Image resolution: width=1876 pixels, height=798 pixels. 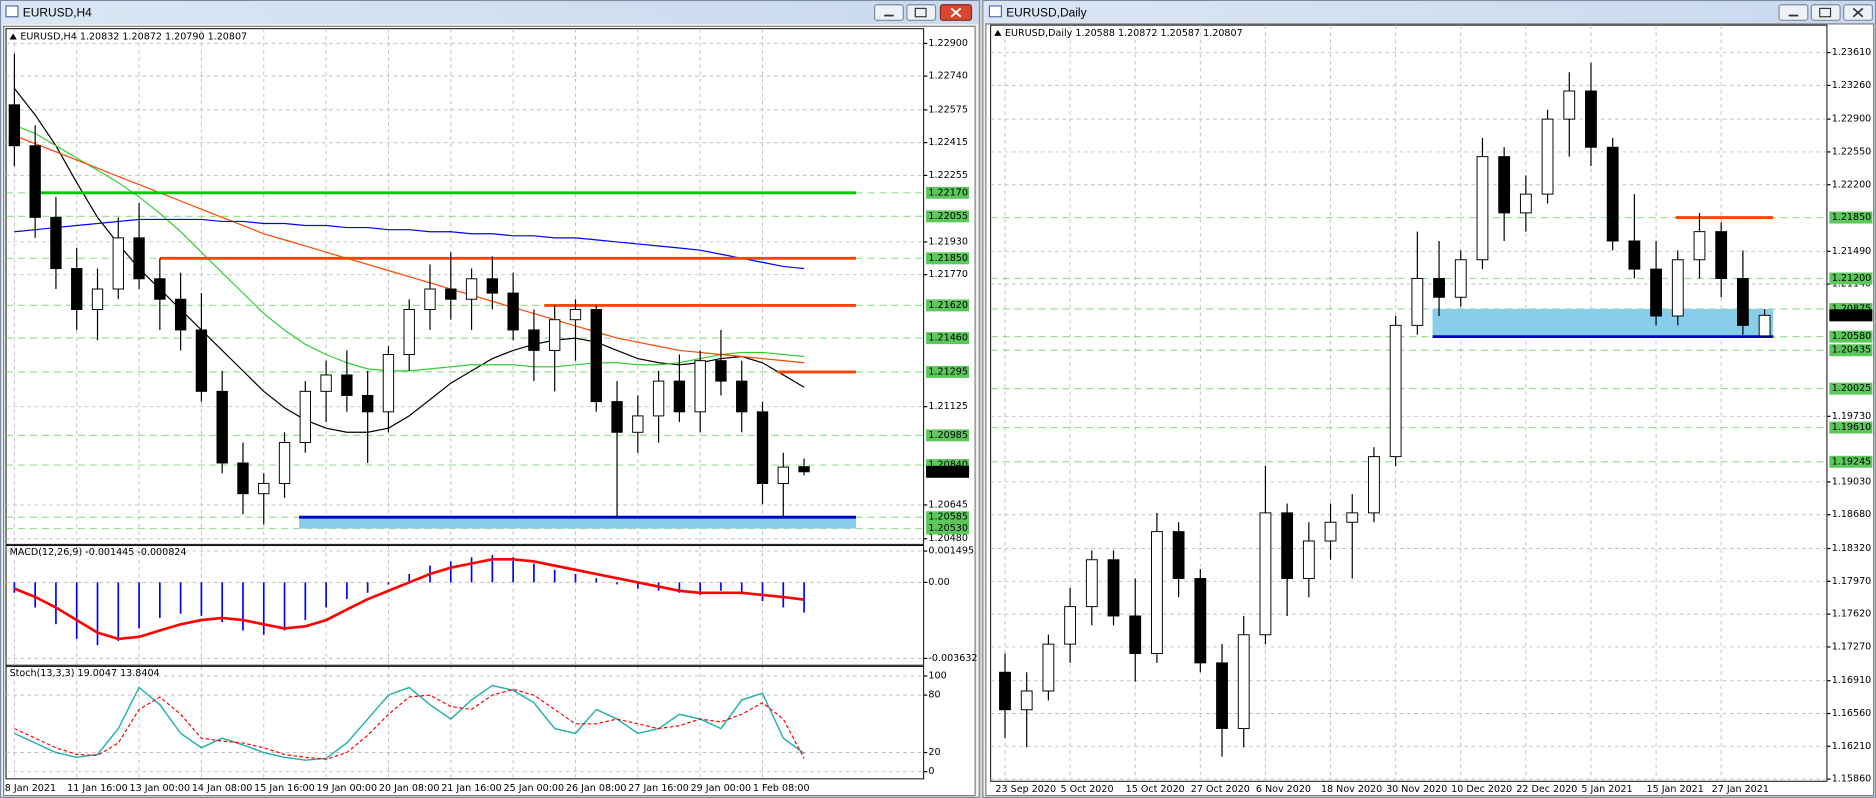 What do you see at coordinates (948, 406) in the screenshot?
I see `y-tick-label: 1.21125` at bounding box center [948, 406].